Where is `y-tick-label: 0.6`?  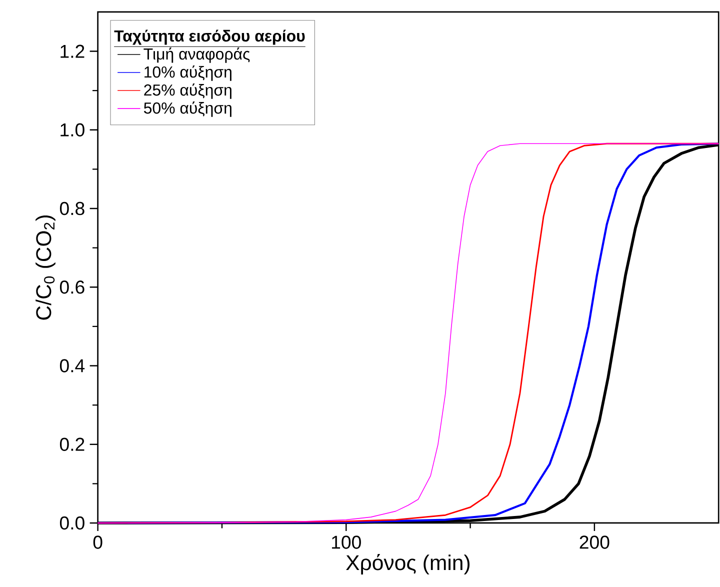 y-tick-label: 0.6 is located at coordinates (72, 287).